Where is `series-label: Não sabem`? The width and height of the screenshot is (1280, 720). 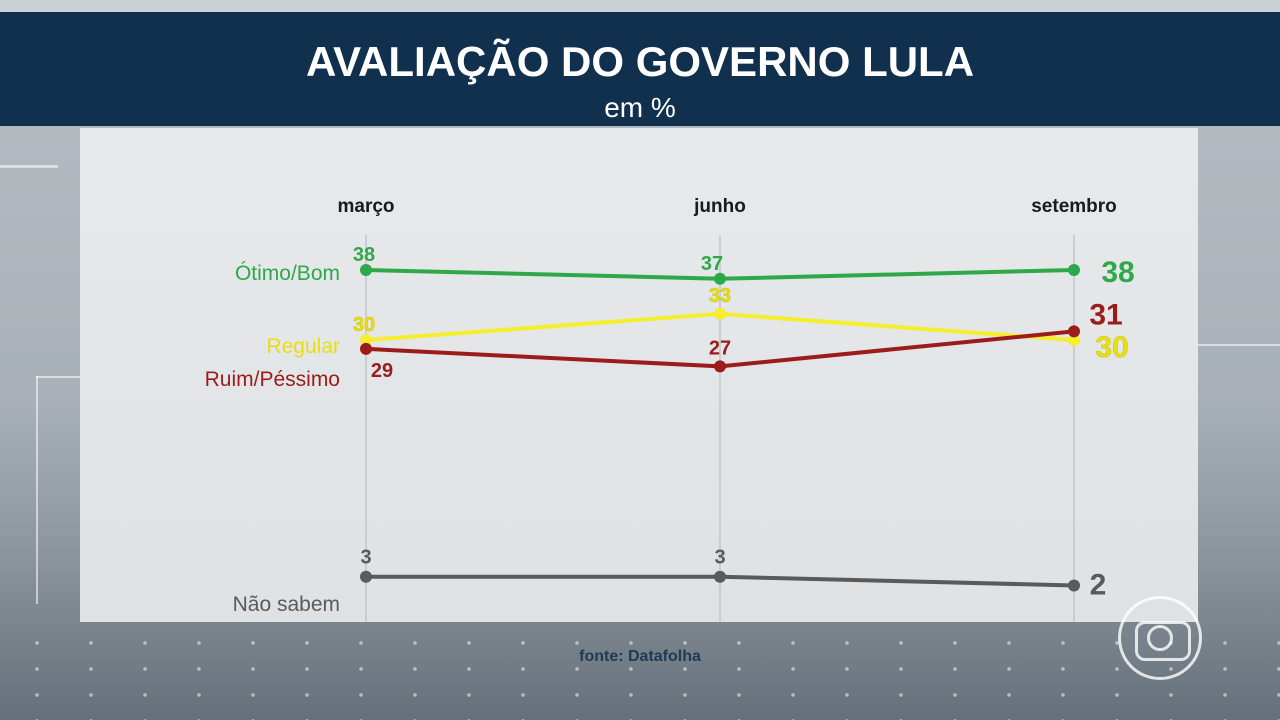
series-label: Não sabem is located at coordinates (286, 604).